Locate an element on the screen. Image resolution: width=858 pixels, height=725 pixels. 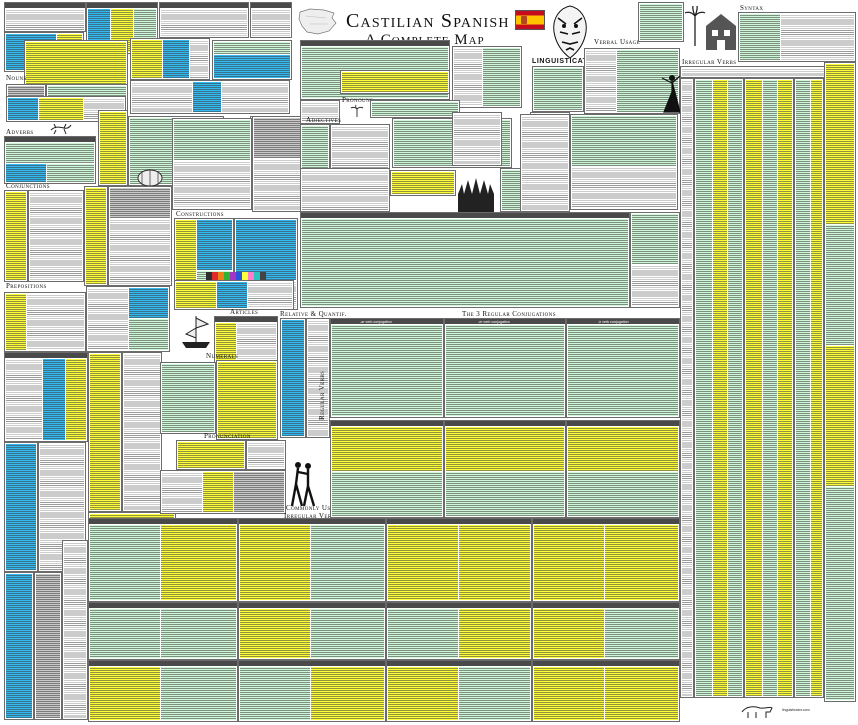
footer-note: linguisticator.com is located at coordinates (796, 710).